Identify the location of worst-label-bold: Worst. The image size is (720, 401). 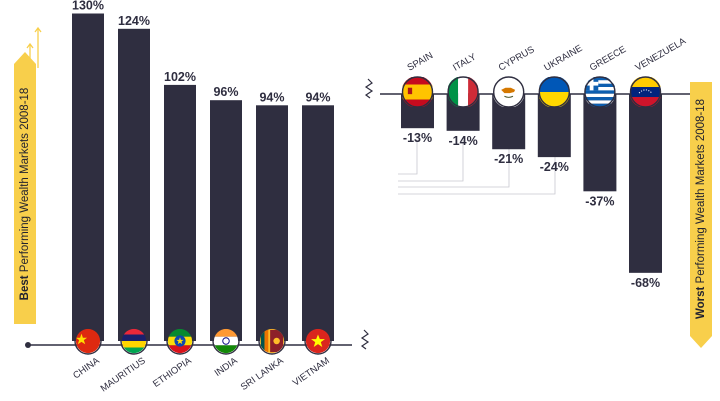
(701, 303).